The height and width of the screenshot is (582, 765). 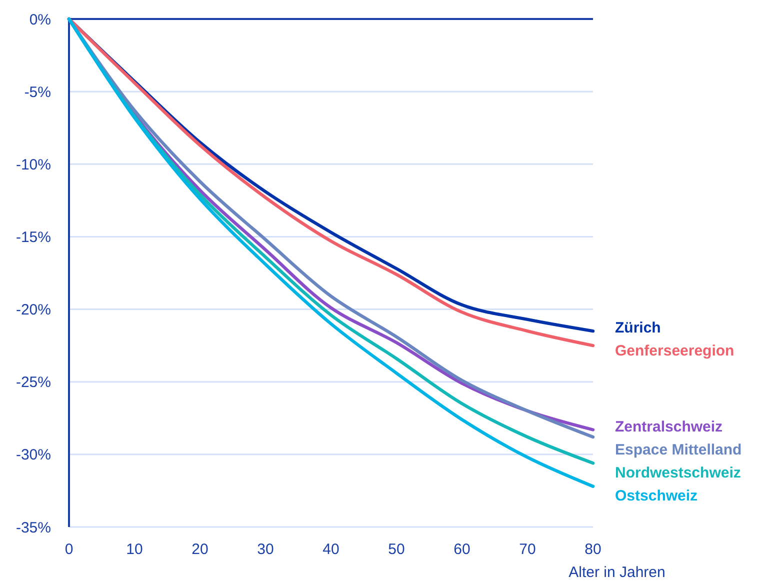 I want to click on y-tick-label: -10%, so click(x=33, y=165).